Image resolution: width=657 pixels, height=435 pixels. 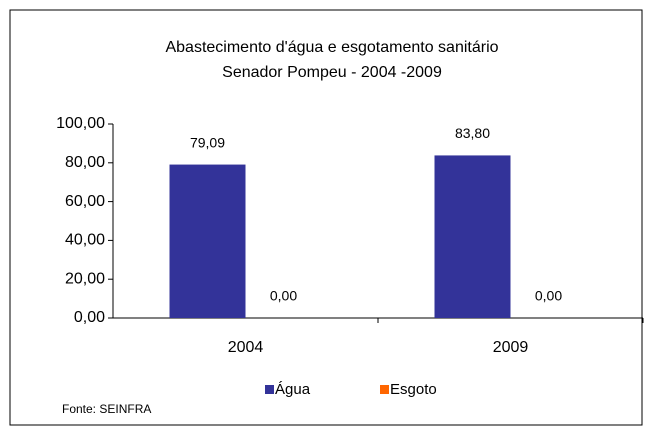 What do you see at coordinates (511, 347) in the screenshot?
I see `x-tick-label: 2009` at bounding box center [511, 347].